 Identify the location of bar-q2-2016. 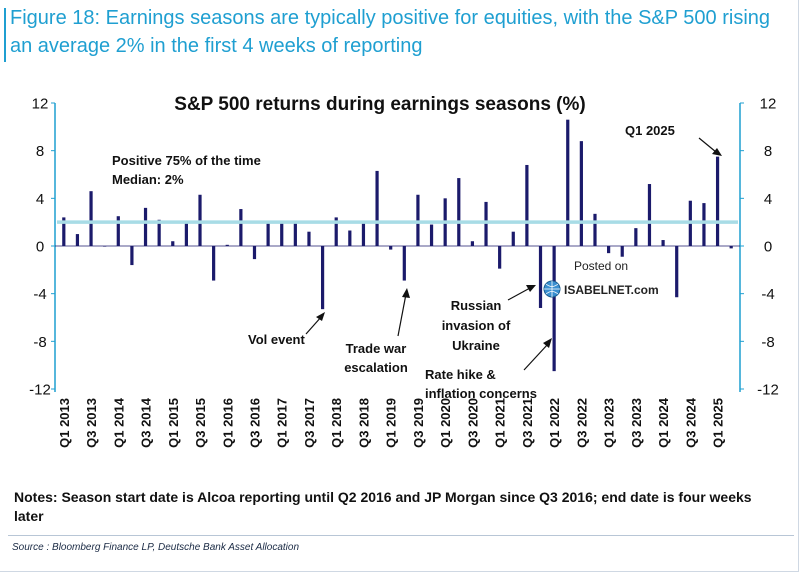
(241, 227).